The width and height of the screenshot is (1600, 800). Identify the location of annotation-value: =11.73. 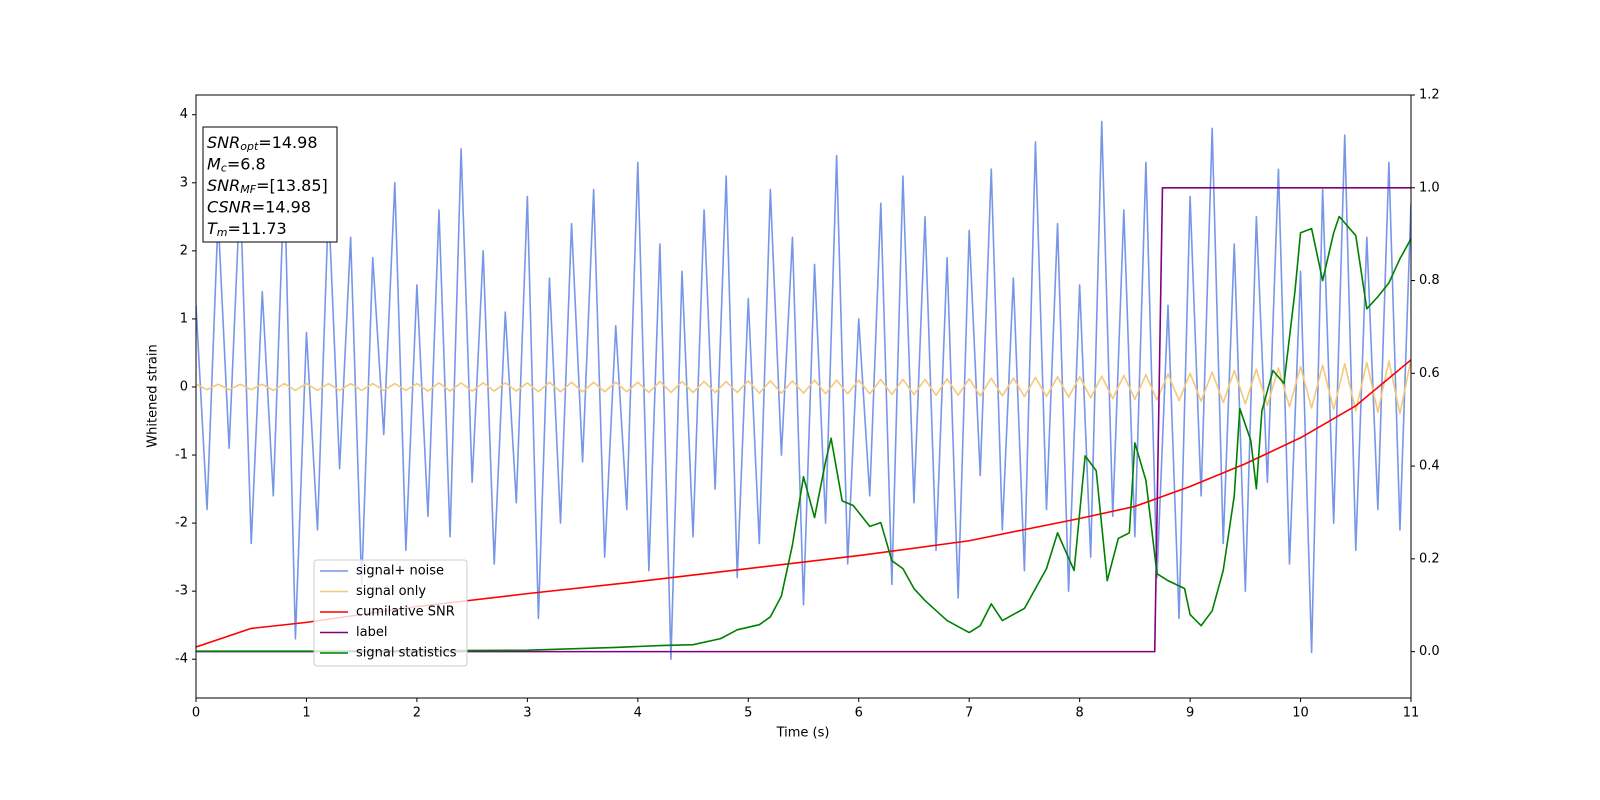
(257, 228).